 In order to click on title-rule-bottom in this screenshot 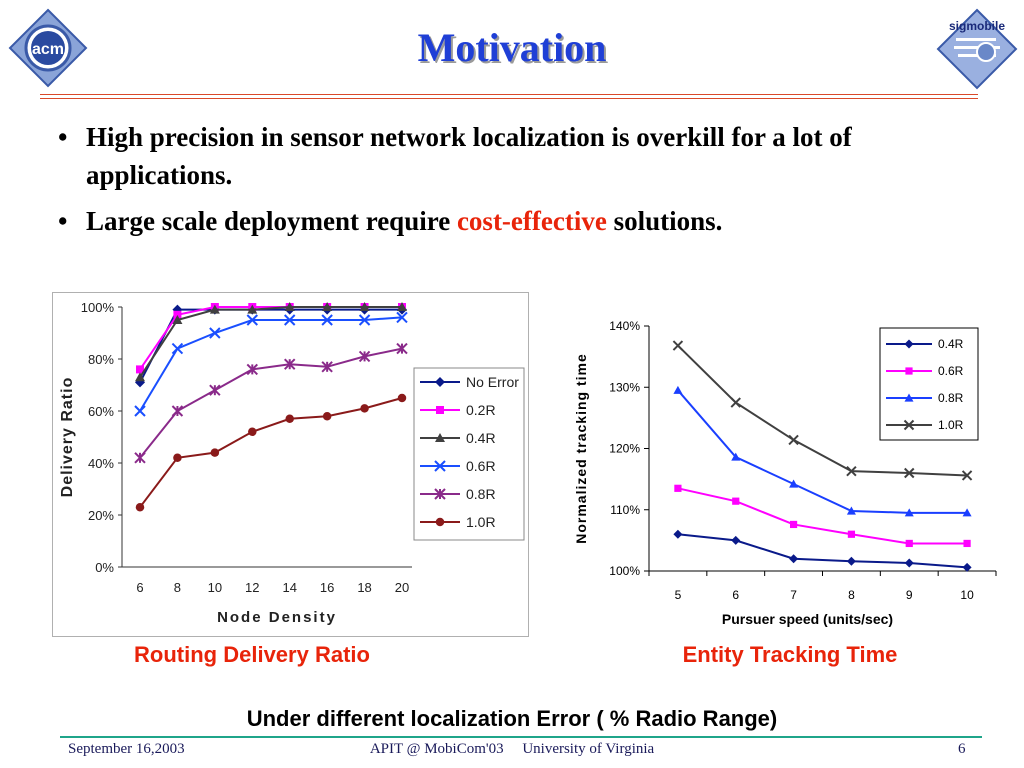, I will do `click(509, 98)`.